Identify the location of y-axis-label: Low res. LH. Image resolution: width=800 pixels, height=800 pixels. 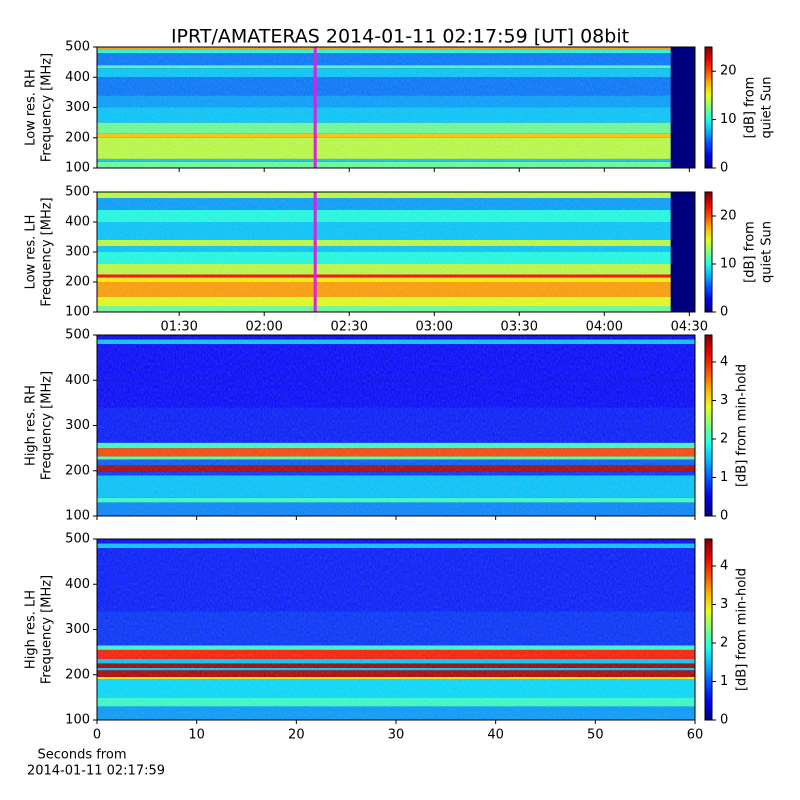
(31, 252).